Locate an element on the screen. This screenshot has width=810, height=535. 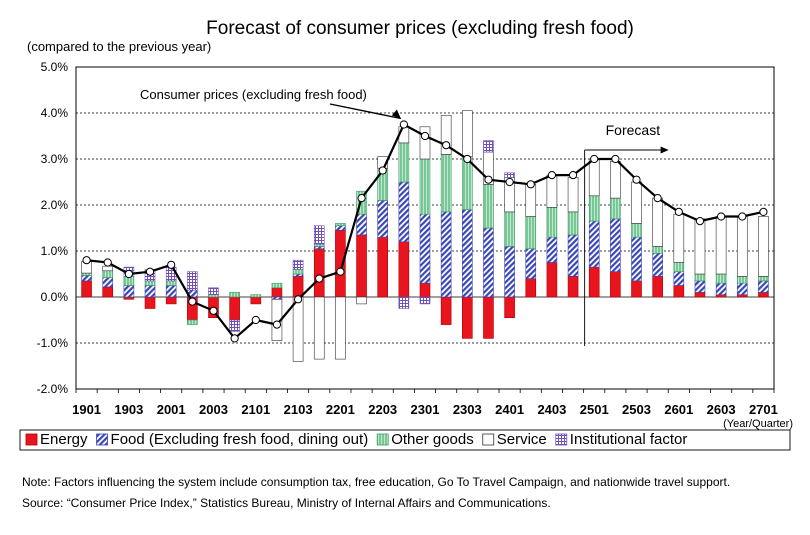
y-axis-label: (compared to the previous year) is located at coordinates (119, 46).